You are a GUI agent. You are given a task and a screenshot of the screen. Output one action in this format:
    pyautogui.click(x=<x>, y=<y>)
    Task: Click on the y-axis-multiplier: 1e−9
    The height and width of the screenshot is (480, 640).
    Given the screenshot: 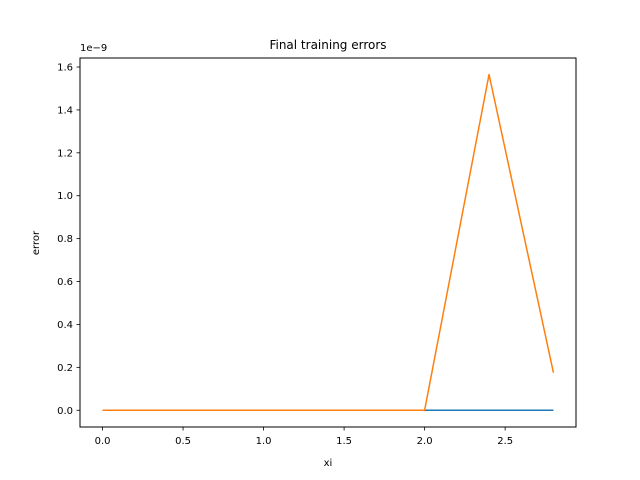 What is the action you would take?
    pyautogui.click(x=93, y=48)
    